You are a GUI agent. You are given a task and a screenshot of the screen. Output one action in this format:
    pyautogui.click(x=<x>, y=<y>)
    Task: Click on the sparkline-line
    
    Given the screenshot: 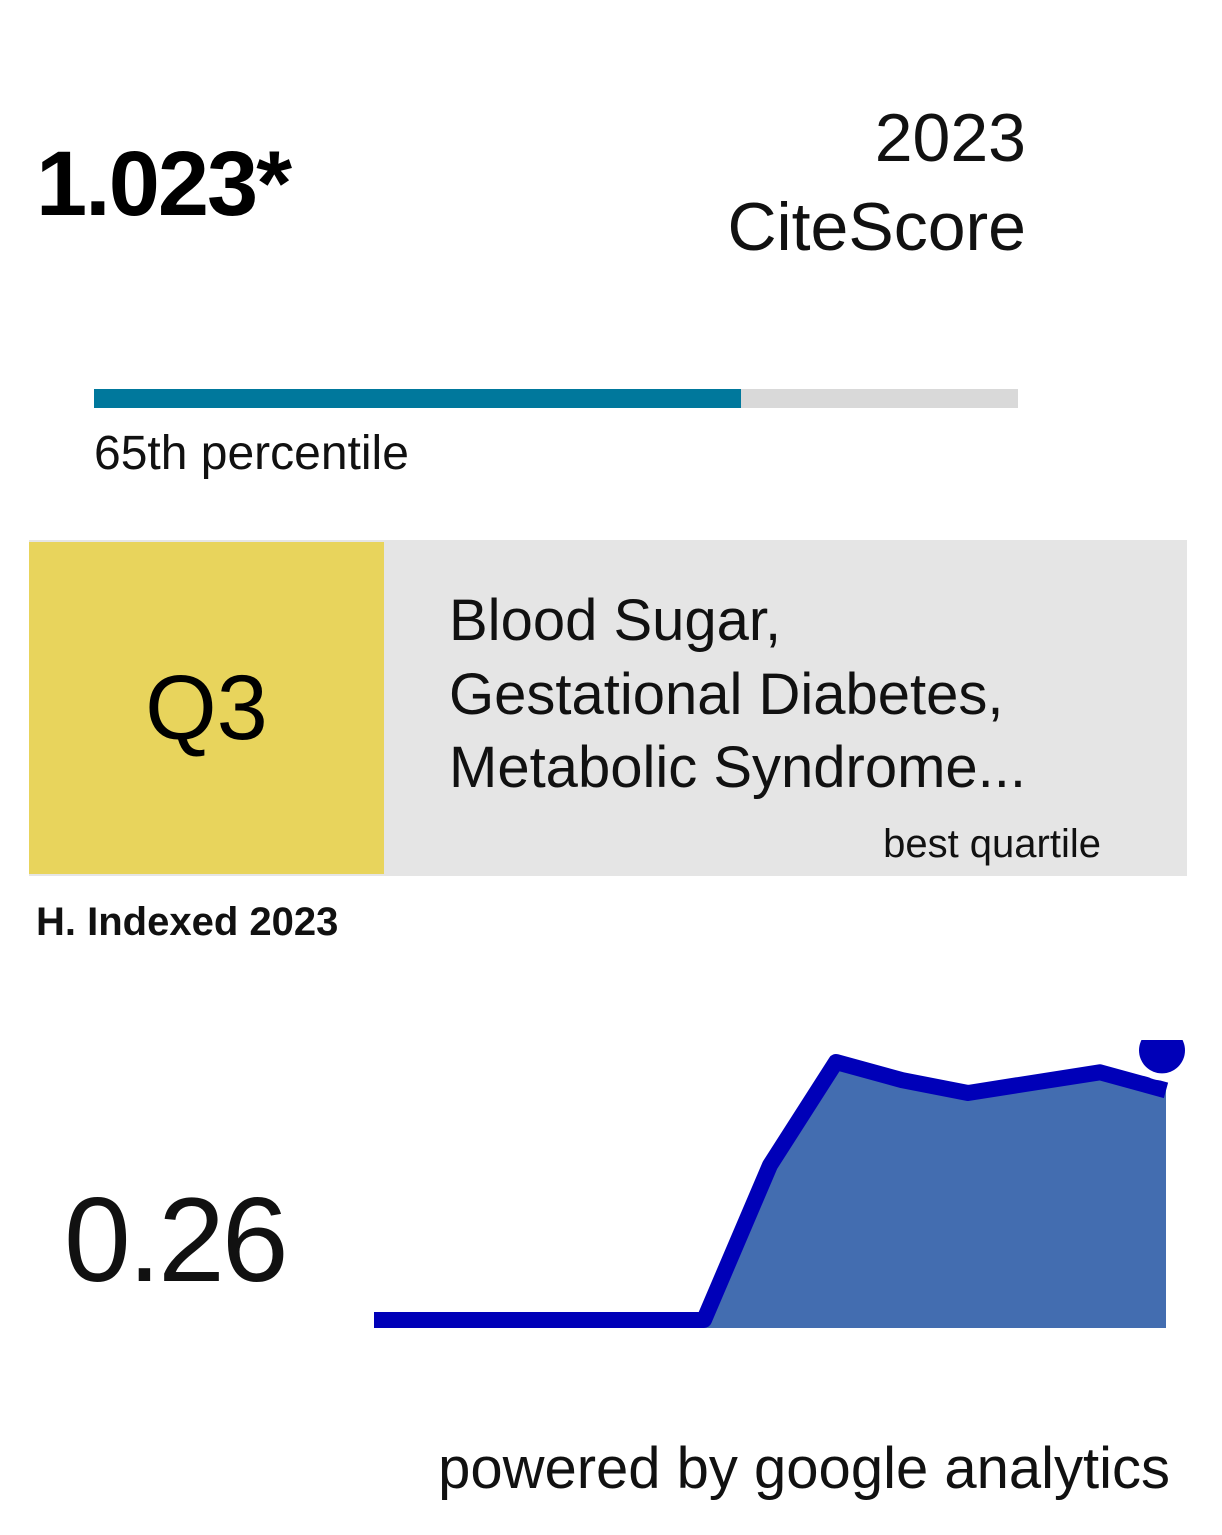 What is the action you would take?
    pyautogui.click(x=771, y=1191)
    